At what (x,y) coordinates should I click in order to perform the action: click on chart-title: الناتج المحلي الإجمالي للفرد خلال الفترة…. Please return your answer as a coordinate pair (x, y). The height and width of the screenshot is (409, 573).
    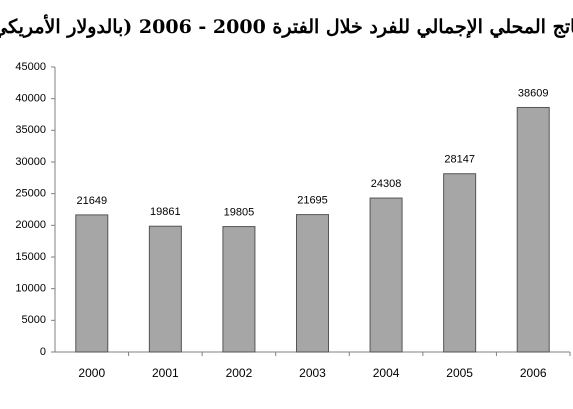
    Looking at the image, I should click on (286, 26).